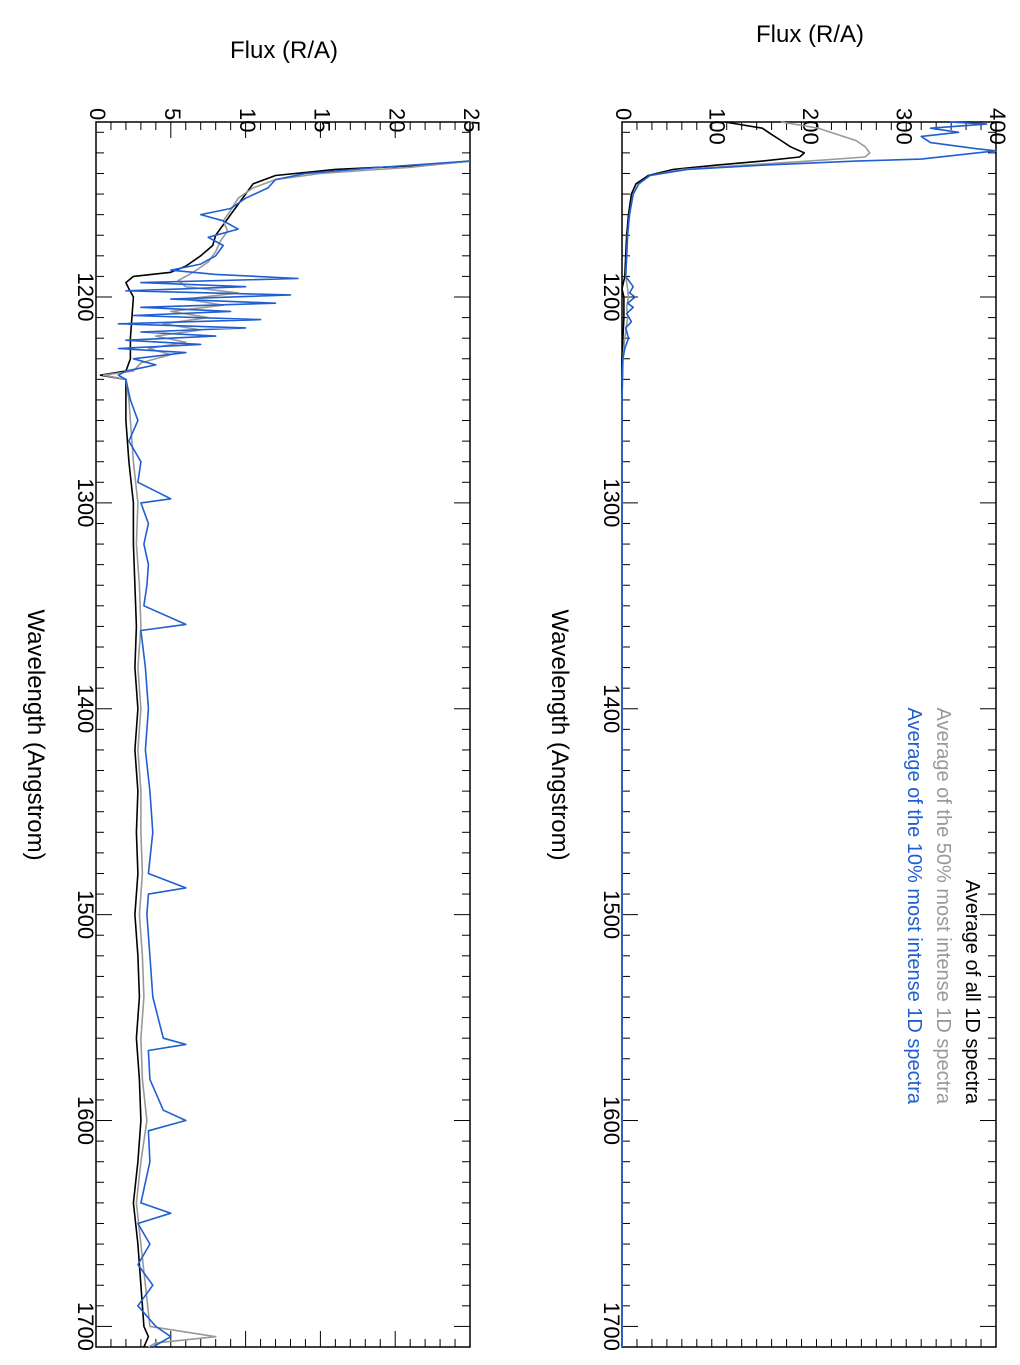 Image resolution: width=1020 pixels, height=1365 pixels. What do you see at coordinates (172, 114) in the screenshot?
I see `y-tick-label: 5` at bounding box center [172, 114].